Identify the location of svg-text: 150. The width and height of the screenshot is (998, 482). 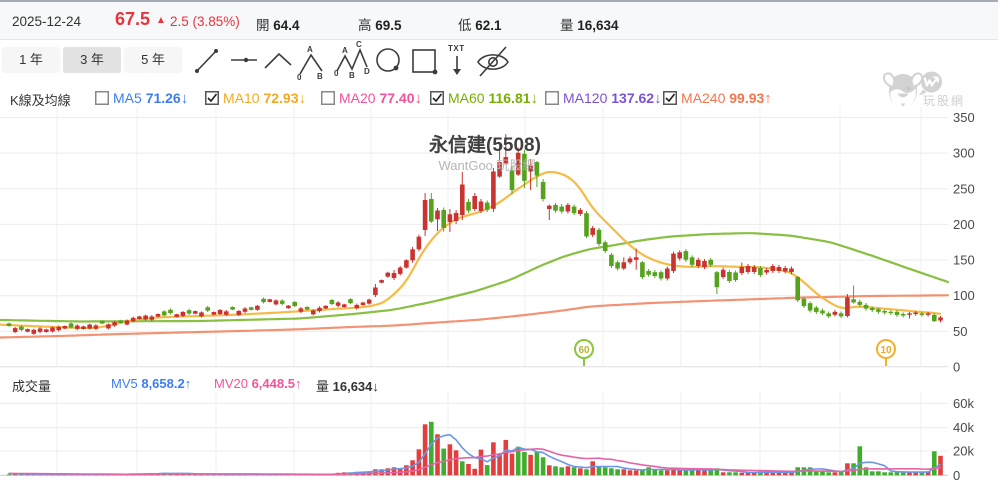
(964, 260).